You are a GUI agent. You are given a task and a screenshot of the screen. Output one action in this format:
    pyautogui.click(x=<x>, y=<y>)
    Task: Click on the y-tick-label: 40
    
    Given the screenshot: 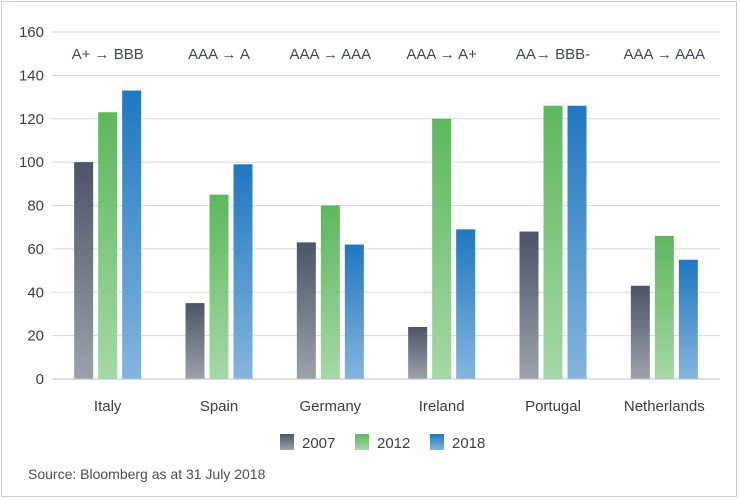 What is the action you would take?
    pyautogui.click(x=35, y=292)
    